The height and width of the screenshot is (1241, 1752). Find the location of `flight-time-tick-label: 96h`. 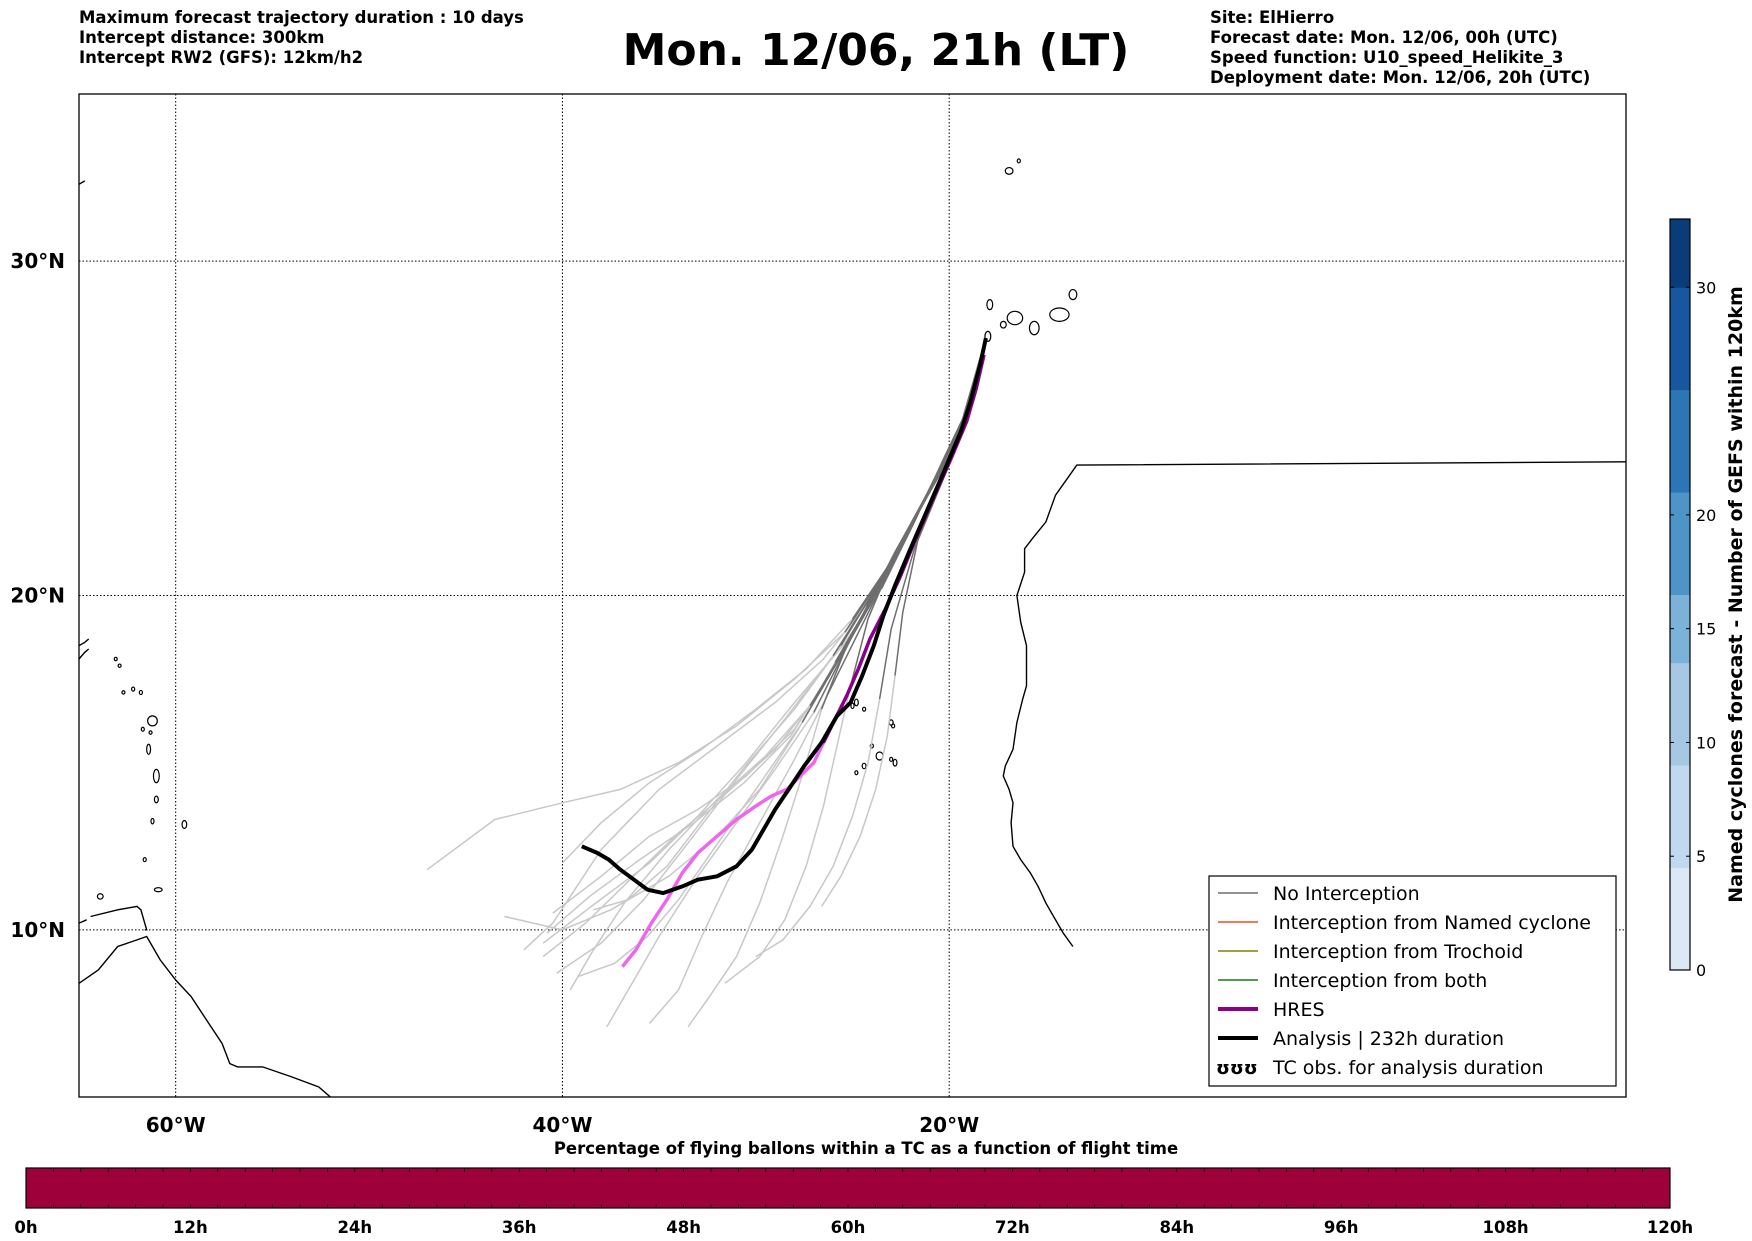

flight-time-tick-label: 96h is located at coordinates (1341, 1227).